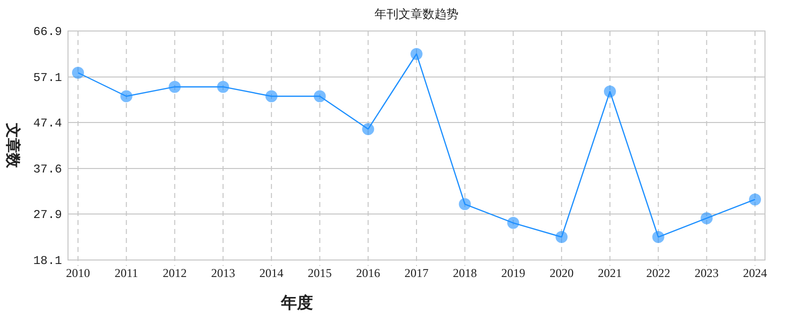 The height and width of the screenshot is (330, 790). Describe the element at coordinates (658, 273) in the screenshot. I see `x-tick-label: 2022` at that location.